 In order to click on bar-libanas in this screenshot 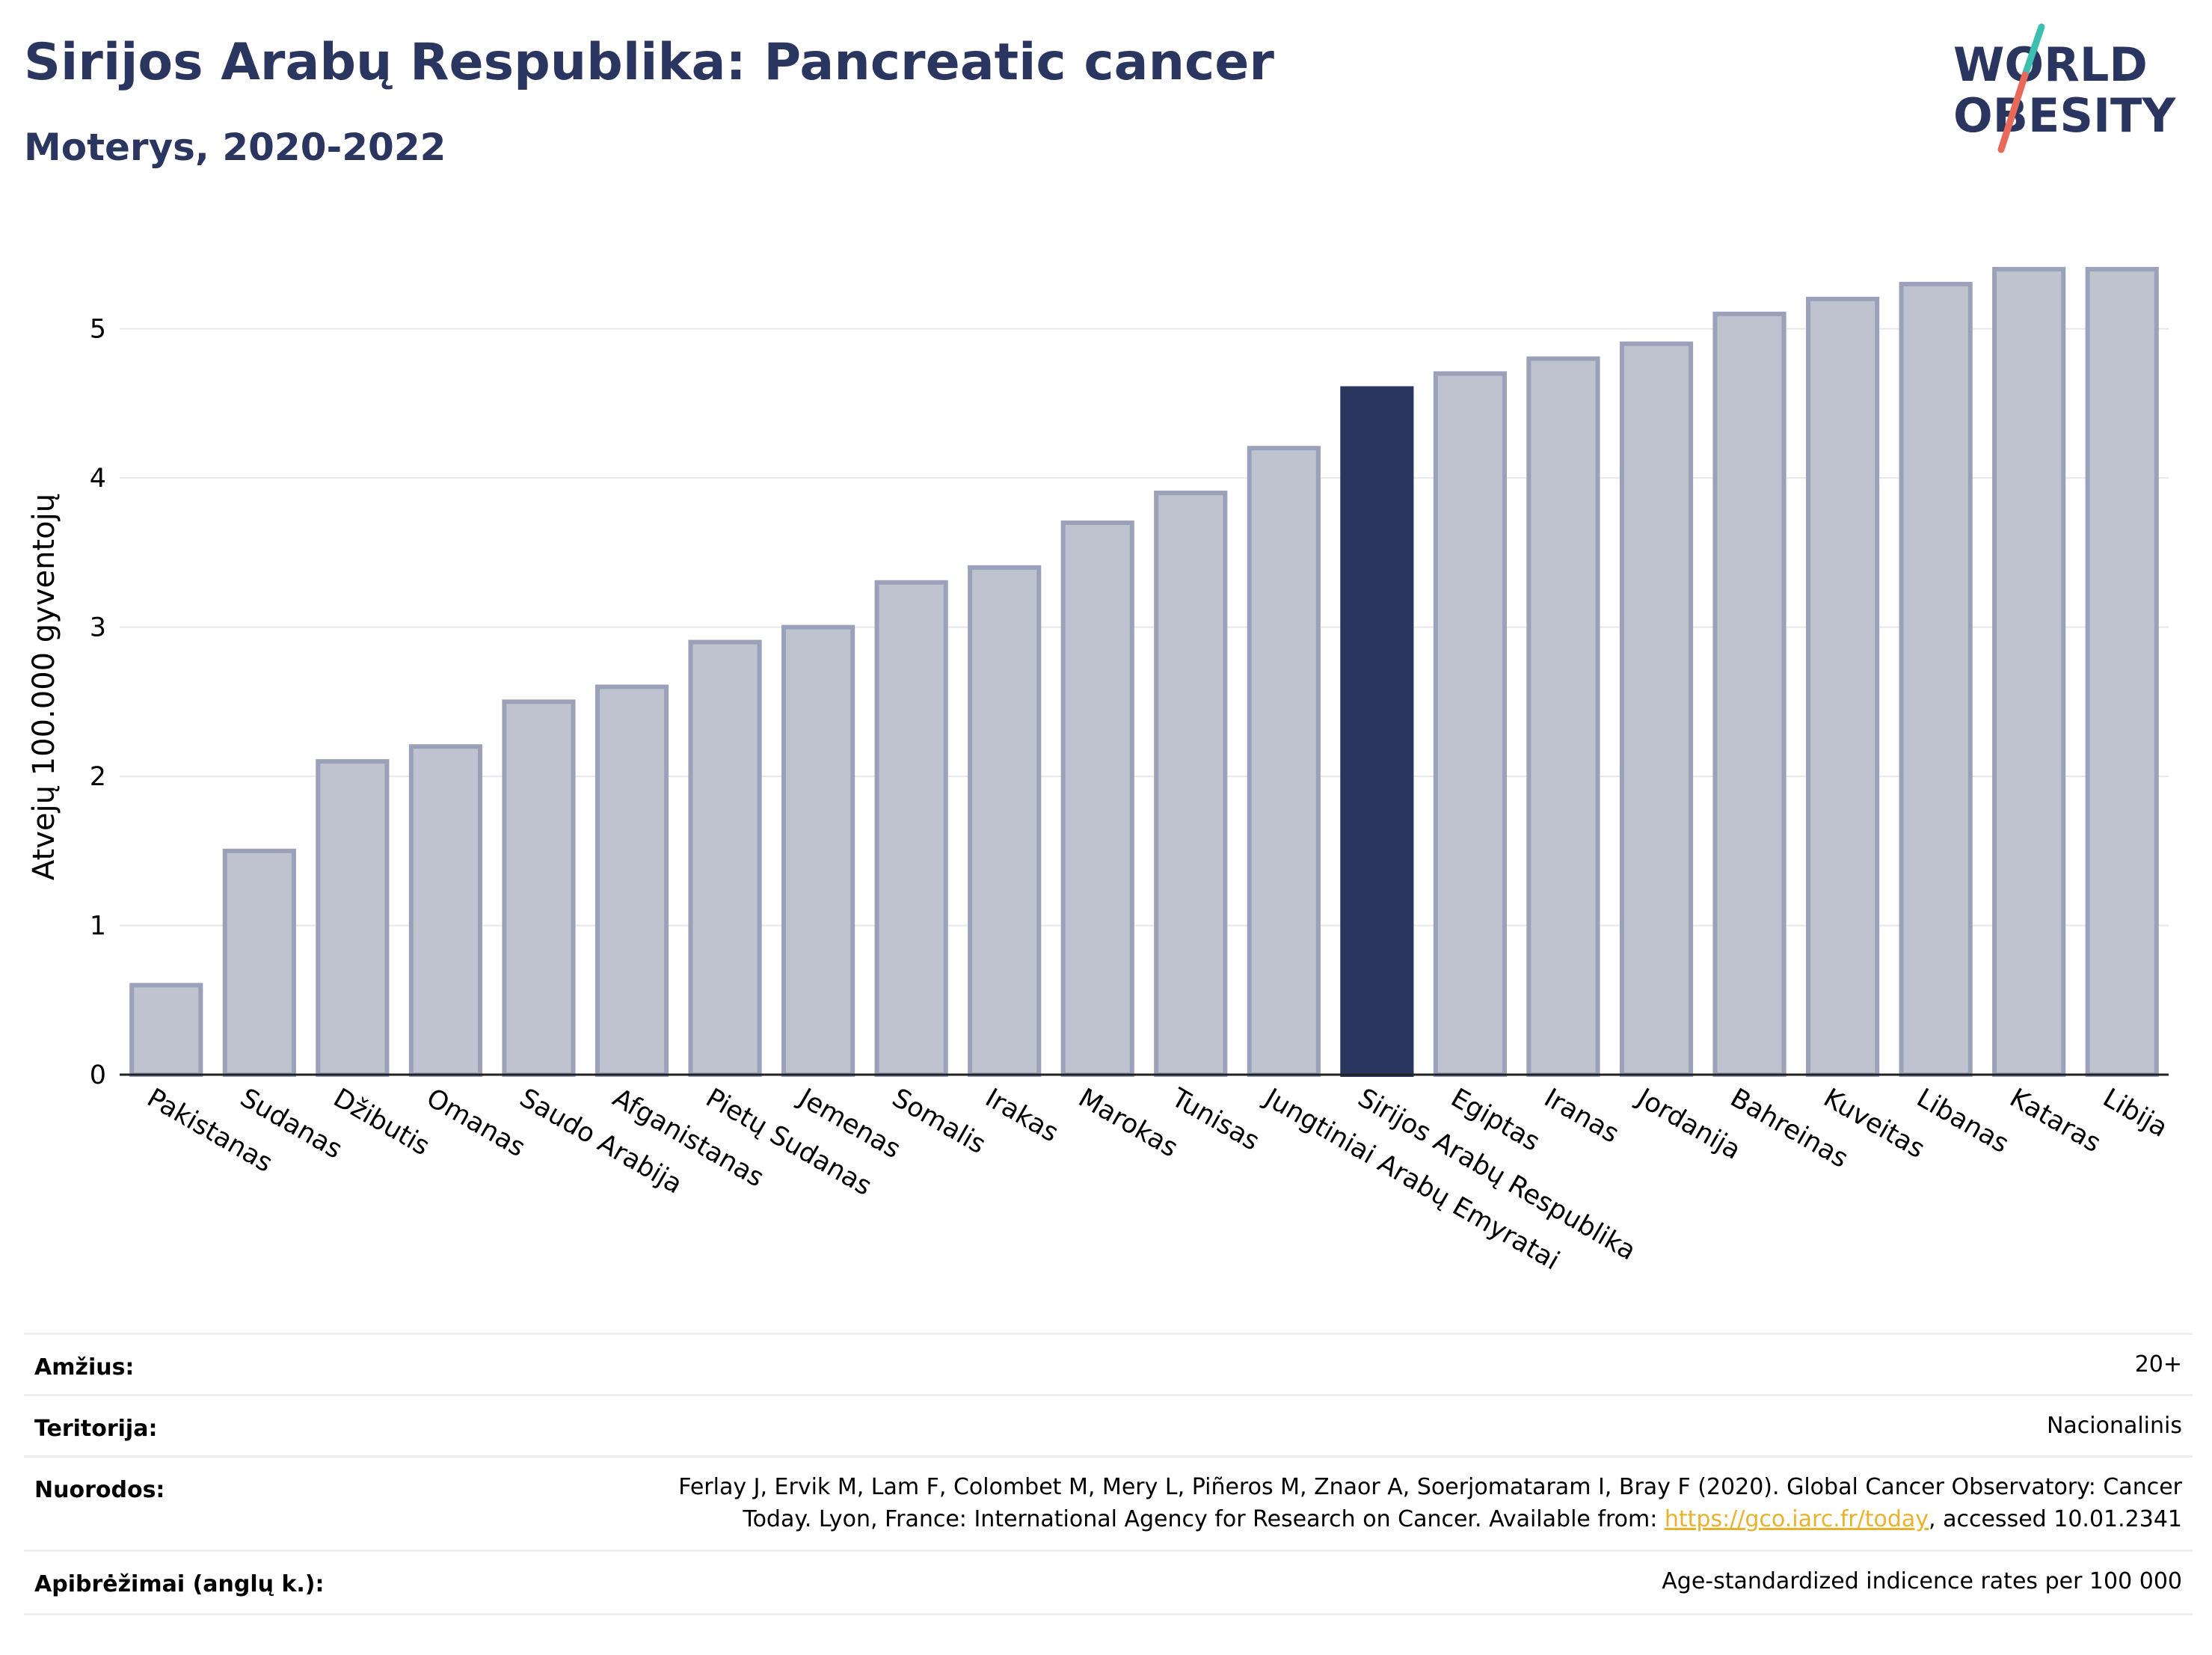, I will do `click(1936, 679)`.